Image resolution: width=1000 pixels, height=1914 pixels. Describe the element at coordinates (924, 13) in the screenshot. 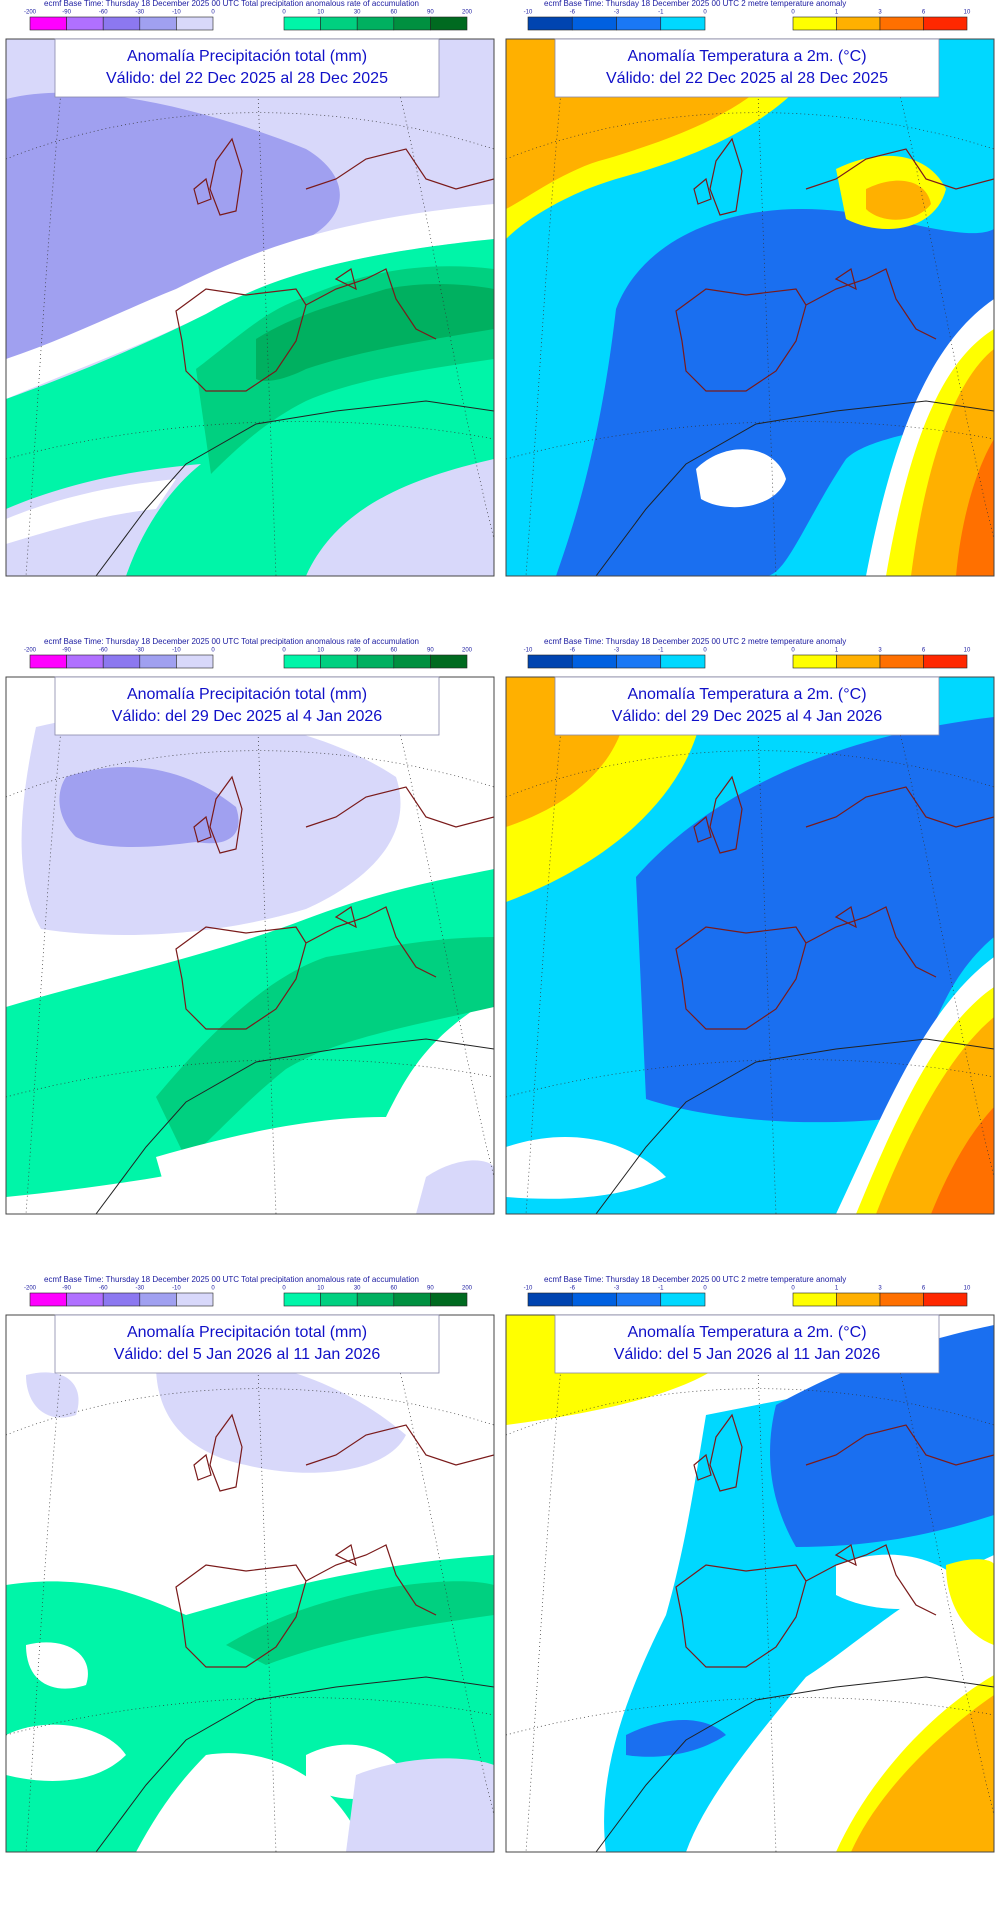

I see `legend-tick-label: 6` at that location.